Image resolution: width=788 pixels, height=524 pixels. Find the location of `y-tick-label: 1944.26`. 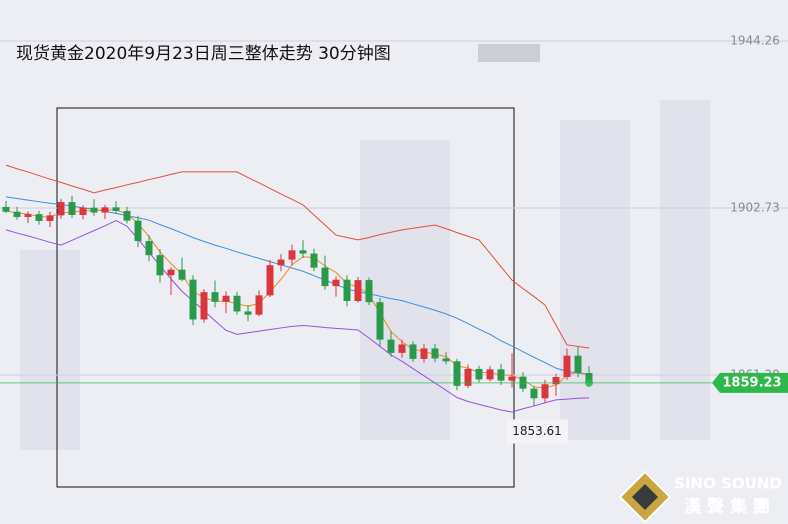

y-tick-label: 1944.26 is located at coordinates (755, 41).